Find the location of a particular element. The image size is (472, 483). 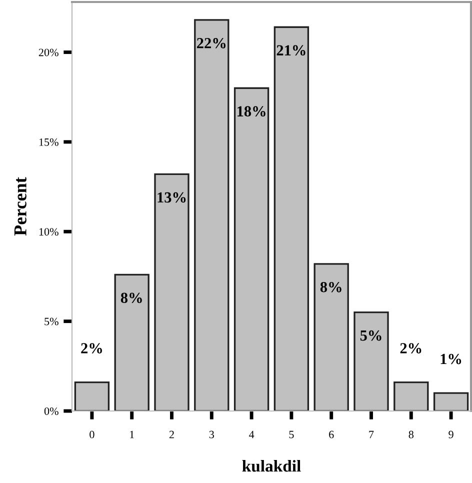

x-tick-label: 5 is located at coordinates (291, 434).